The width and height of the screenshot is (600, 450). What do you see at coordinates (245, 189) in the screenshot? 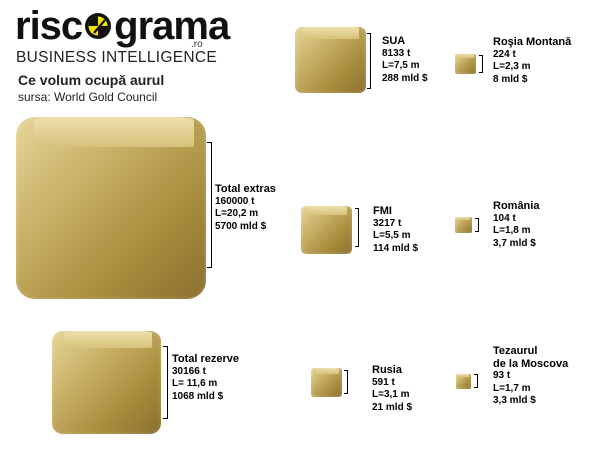
I see `item-name: Total extras` at bounding box center [245, 189].